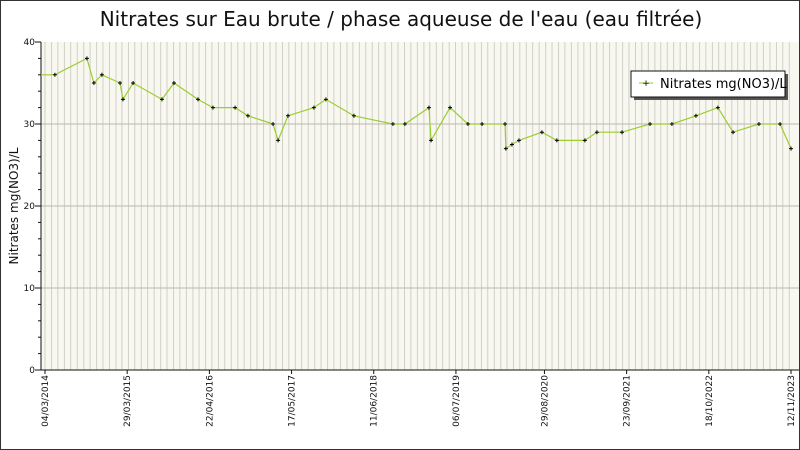  Describe the element at coordinates (628, 401) in the screenshot. I see `x-tick-label: 23/09/2021` at that location.